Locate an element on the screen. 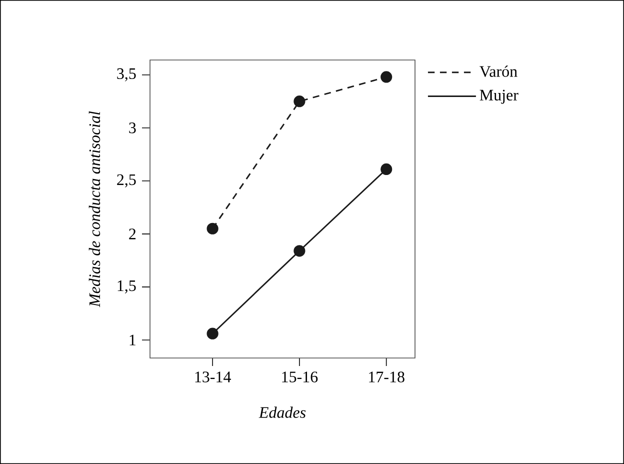 Image resolution: width=624 pixels, height=464 pixels. legend-label: Mujer is located at coordinates (499, 97).